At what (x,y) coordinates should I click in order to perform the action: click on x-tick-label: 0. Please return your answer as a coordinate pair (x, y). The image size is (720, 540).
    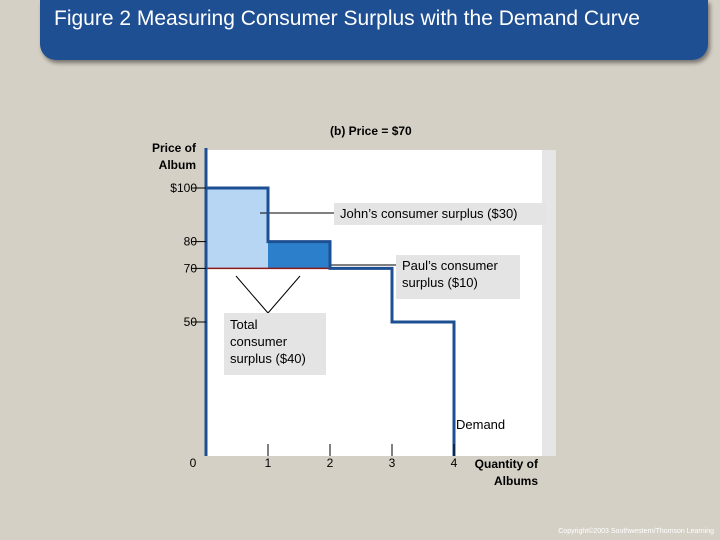
    Looking at the image, I should click on (193, 463).